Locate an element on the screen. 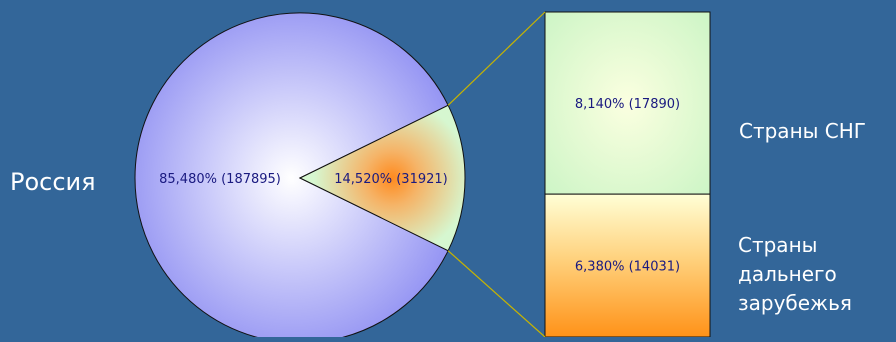 The image size is (896, 342). data-label-far-abroad: 6,380% (14031) is located at coordinates (627, 267).